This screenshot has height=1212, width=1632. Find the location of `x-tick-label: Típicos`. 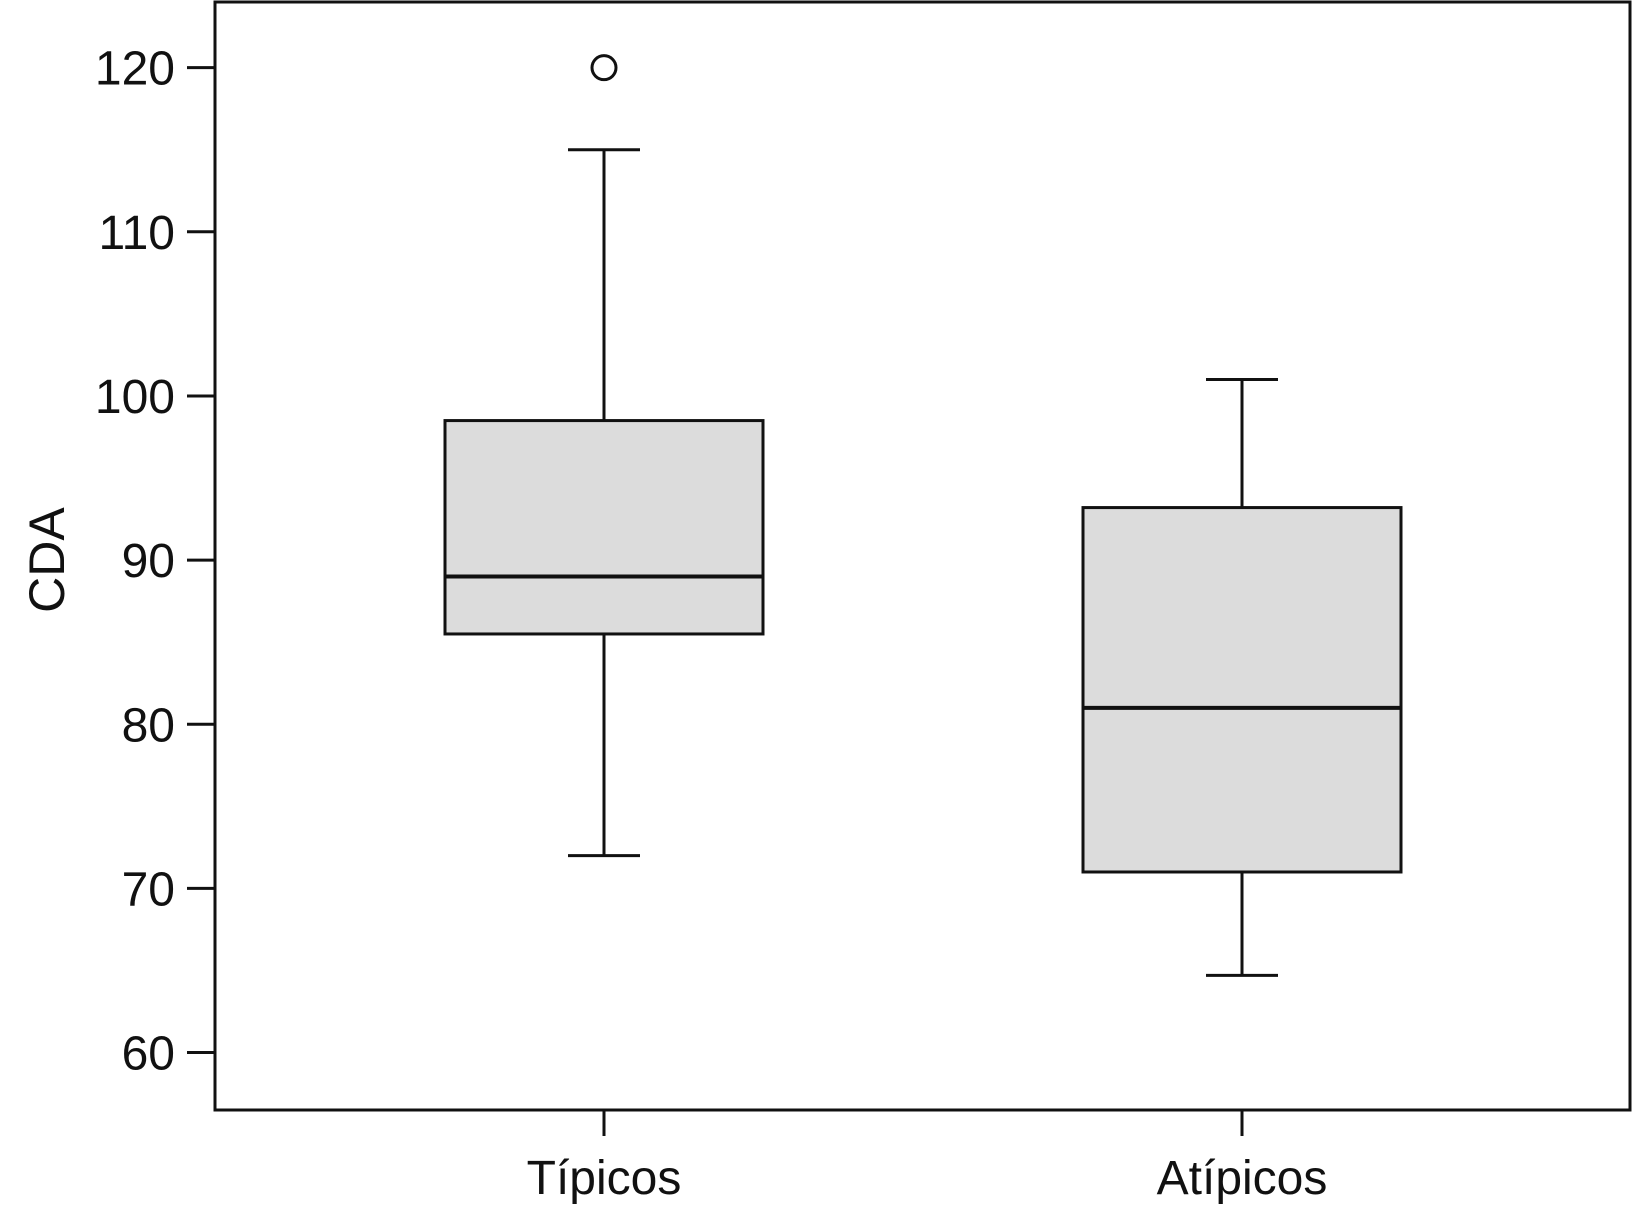

x-tick-label: Típicos is located at coordinates (604, 1178).